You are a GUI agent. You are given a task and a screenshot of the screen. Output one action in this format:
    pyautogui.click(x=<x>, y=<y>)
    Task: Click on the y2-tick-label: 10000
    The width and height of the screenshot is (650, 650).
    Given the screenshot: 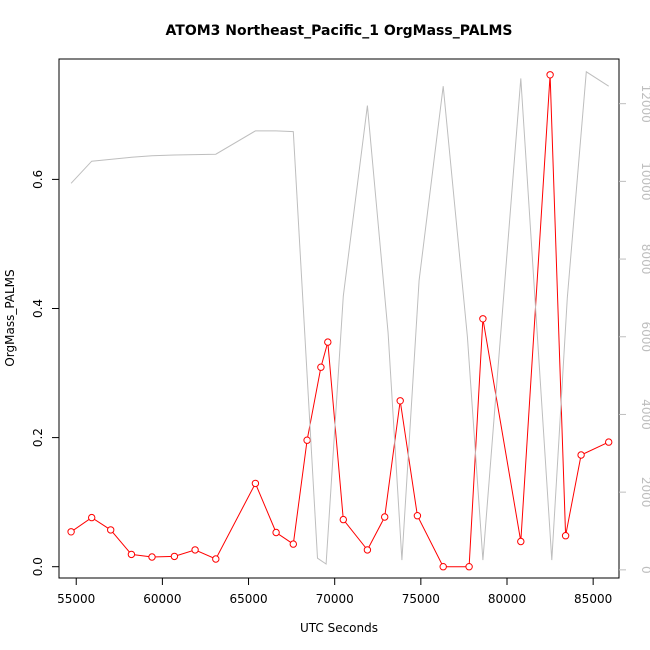 What is the action you would take?
    pyautogui.click(x=644, y=181)
    